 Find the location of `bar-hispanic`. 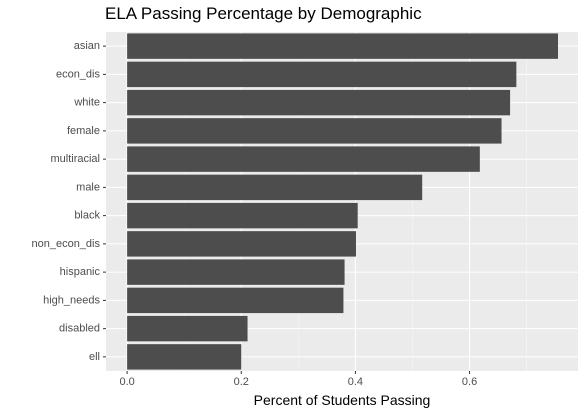

bar-hispanic is located at coordinates (236, 272).